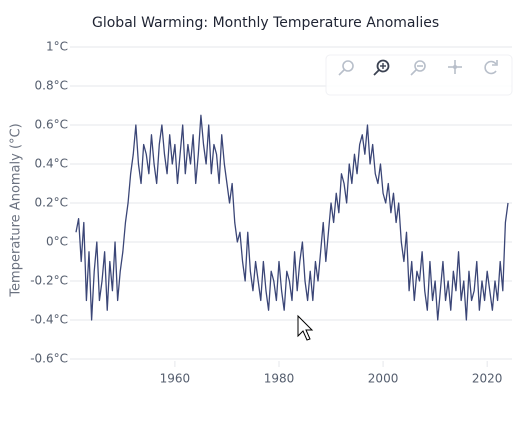 The image size is (520, 426). Describe the element at coordinates (346, 68) in the screenshot. I see `zoom-select-button` at that location.